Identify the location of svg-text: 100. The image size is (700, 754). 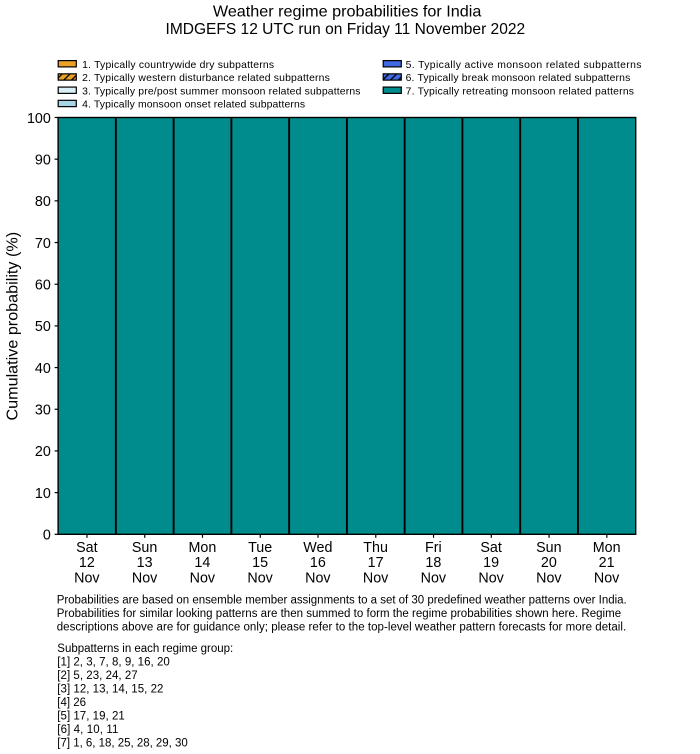
(39, 119).